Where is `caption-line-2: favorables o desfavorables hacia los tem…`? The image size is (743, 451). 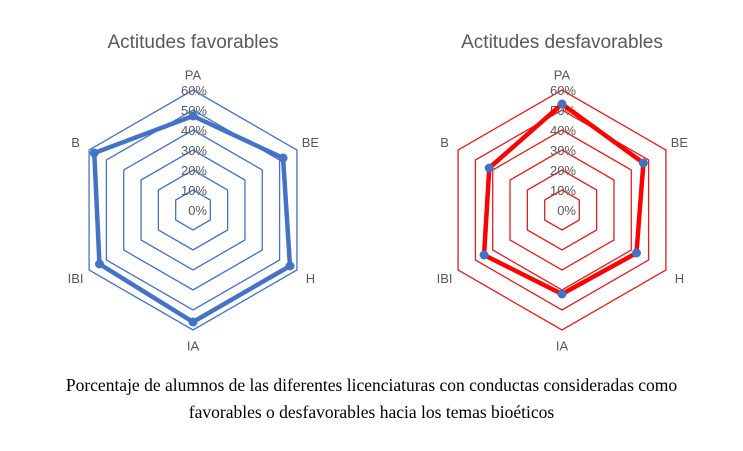
caption-line-2: favorables o desfavorables hacia los tem… is located at coordinates (371, 412).